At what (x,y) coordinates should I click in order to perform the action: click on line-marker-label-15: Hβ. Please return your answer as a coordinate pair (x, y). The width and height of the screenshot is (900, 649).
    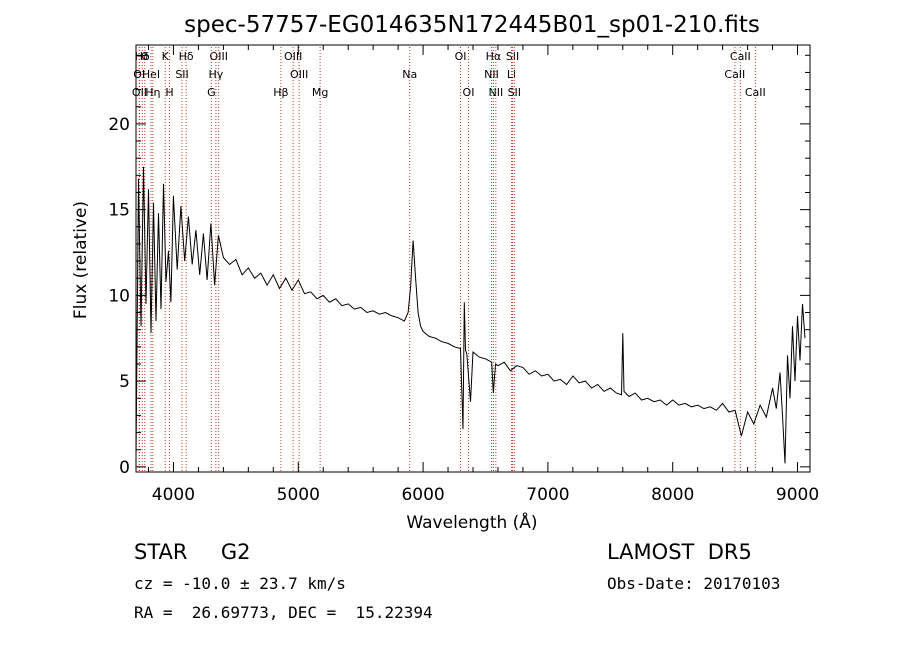
    Looking at the image, I should click on (280, 92).